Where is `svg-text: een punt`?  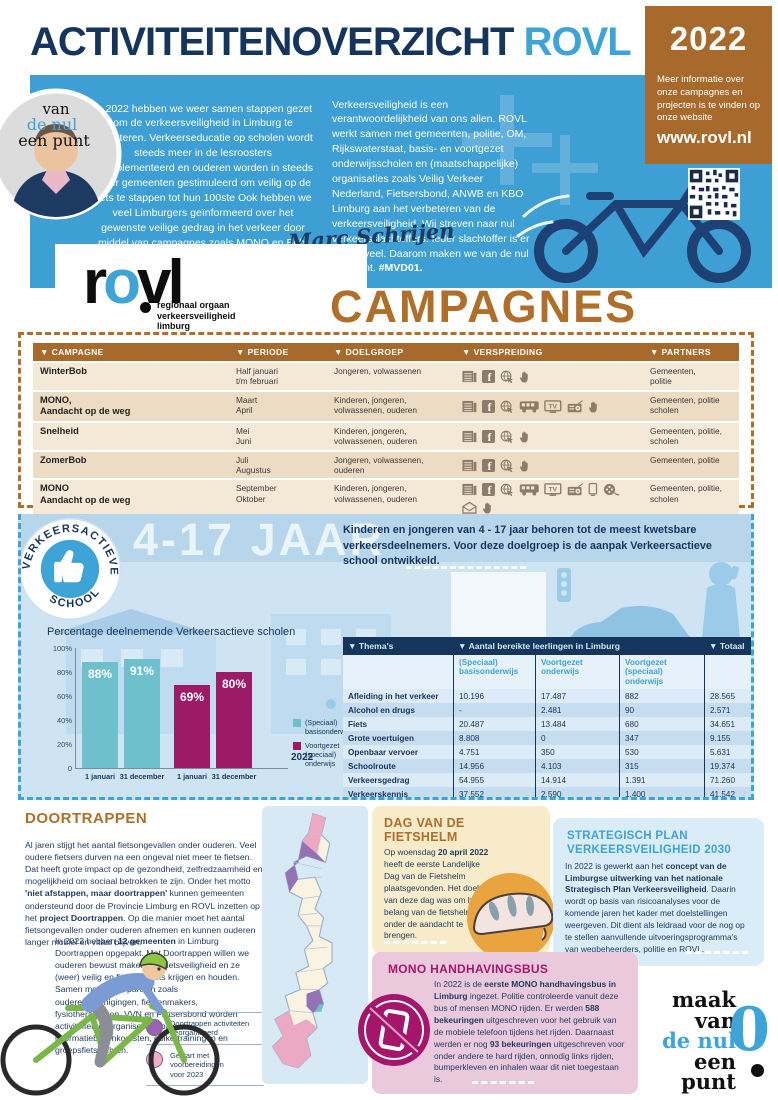
svg-text: een punt is located at coordinates (54, 140).